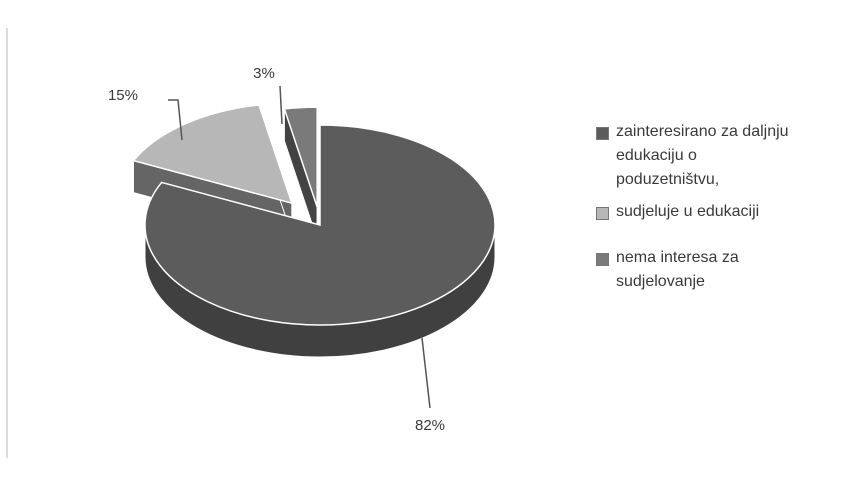 The image size is (862, 487). Describe the element at coordinates (660, 281) in the screenshot. I see `legend-label-2-line-1: sudjelovanje` at that location.